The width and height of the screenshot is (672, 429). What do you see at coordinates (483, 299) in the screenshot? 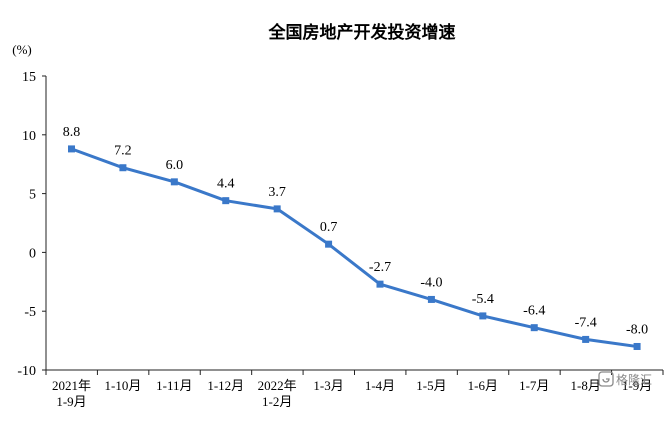
I see `data-label: -5.4` at bounding box center [483, 299].